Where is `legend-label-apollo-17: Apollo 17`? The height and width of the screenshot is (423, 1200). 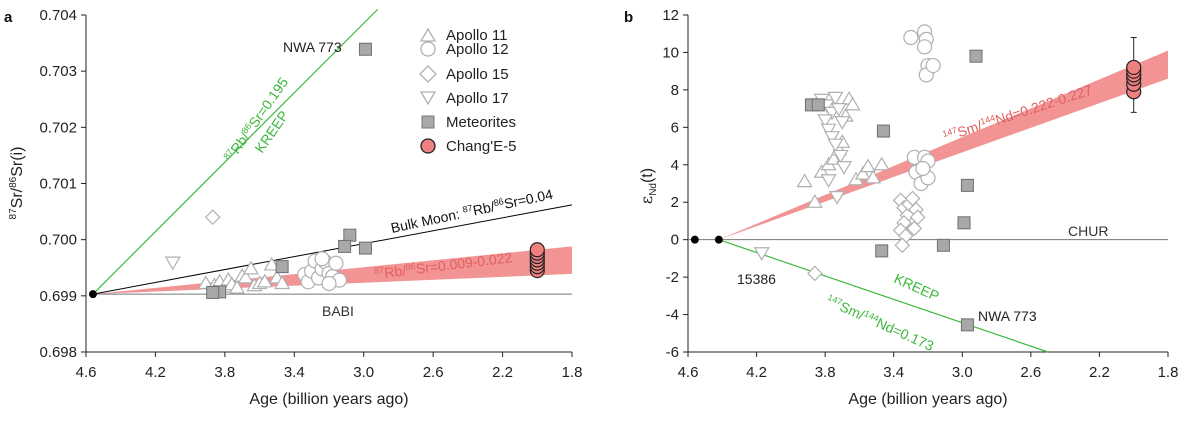 legend-label-apollo-17: Apollo 17 is located at coordinates (477, 98).